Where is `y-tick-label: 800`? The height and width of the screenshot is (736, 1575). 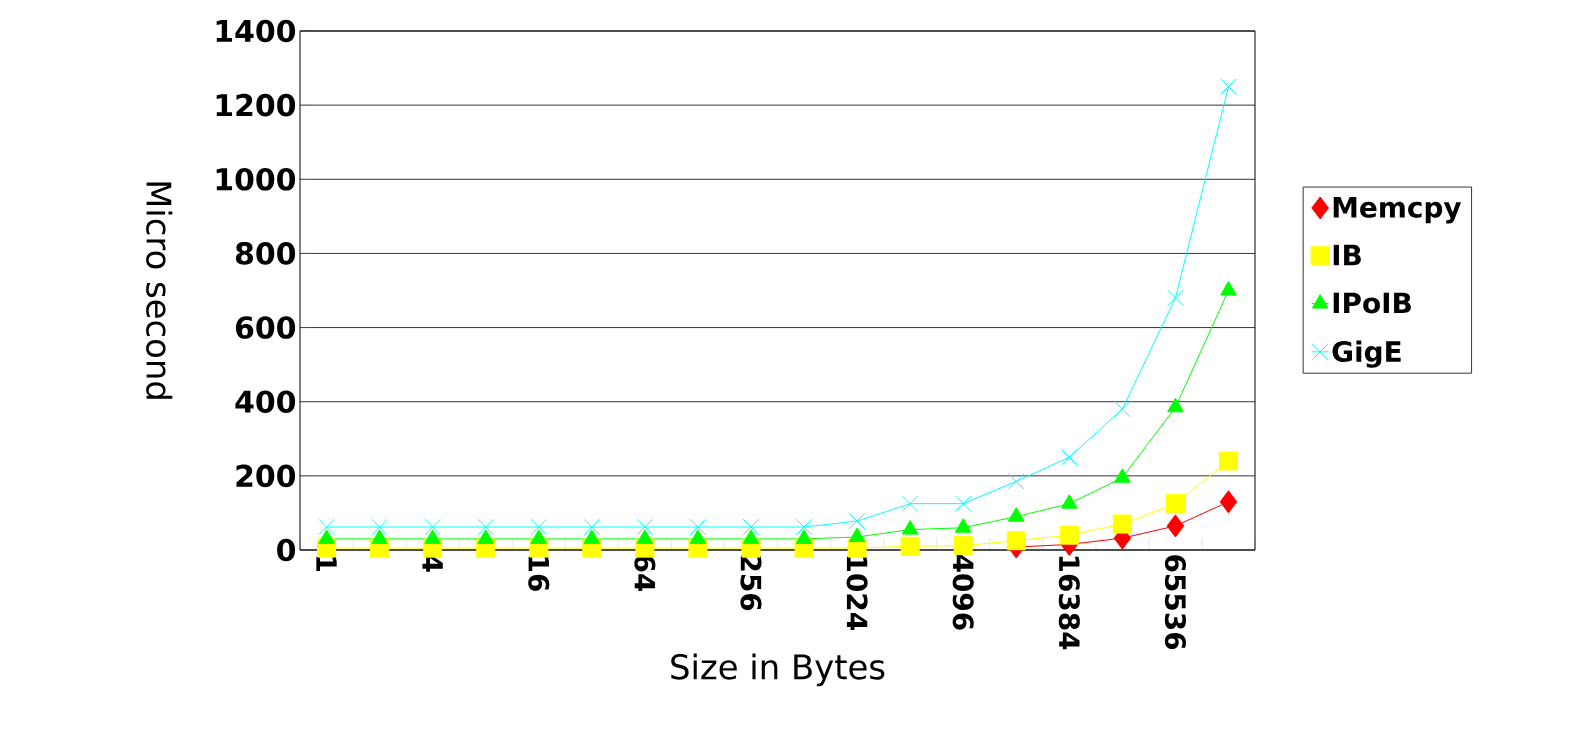 y-tick-label: 800 is located at coordinates (265, 253).